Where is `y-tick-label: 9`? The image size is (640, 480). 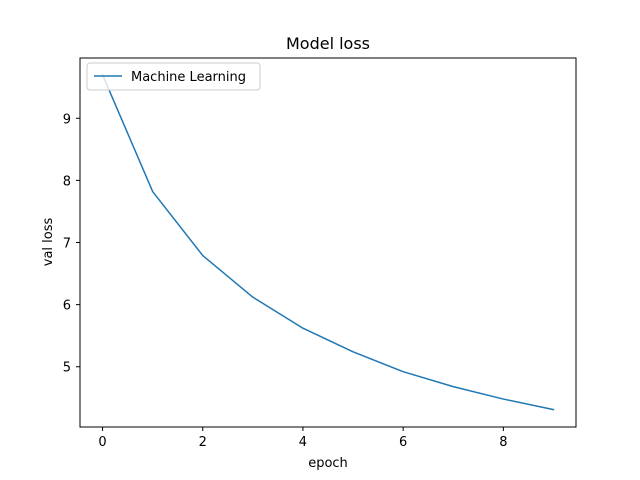 y-tick-label: 9 is located at coordinates (67, 119).